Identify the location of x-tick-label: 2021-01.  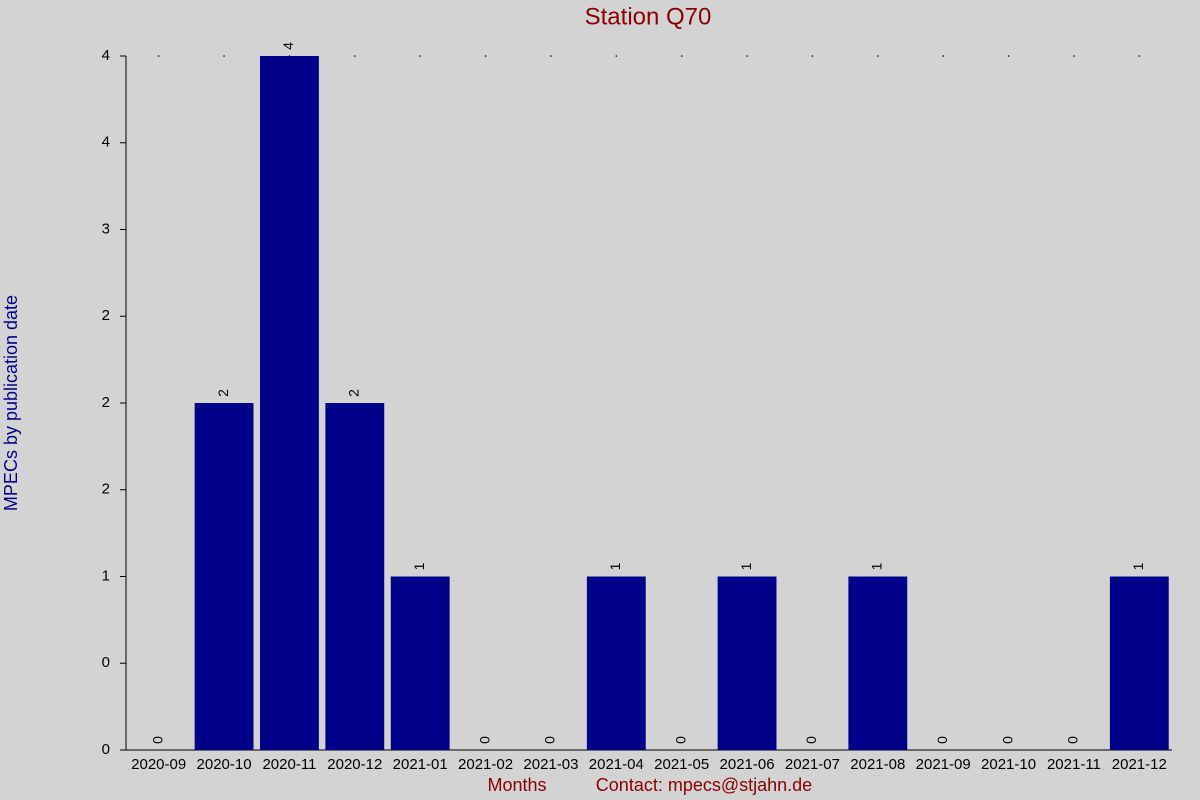
(420, 764).